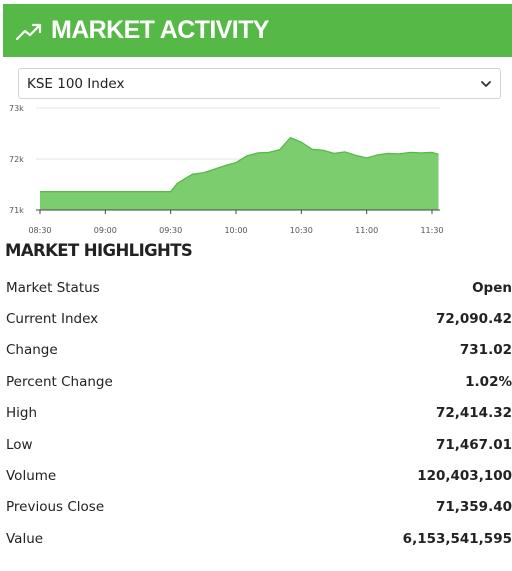 The image size is (512, 571). Describe the element at coordinates (52, 319) in the screenshot. I see `highlight-label: Current Index` at that location.